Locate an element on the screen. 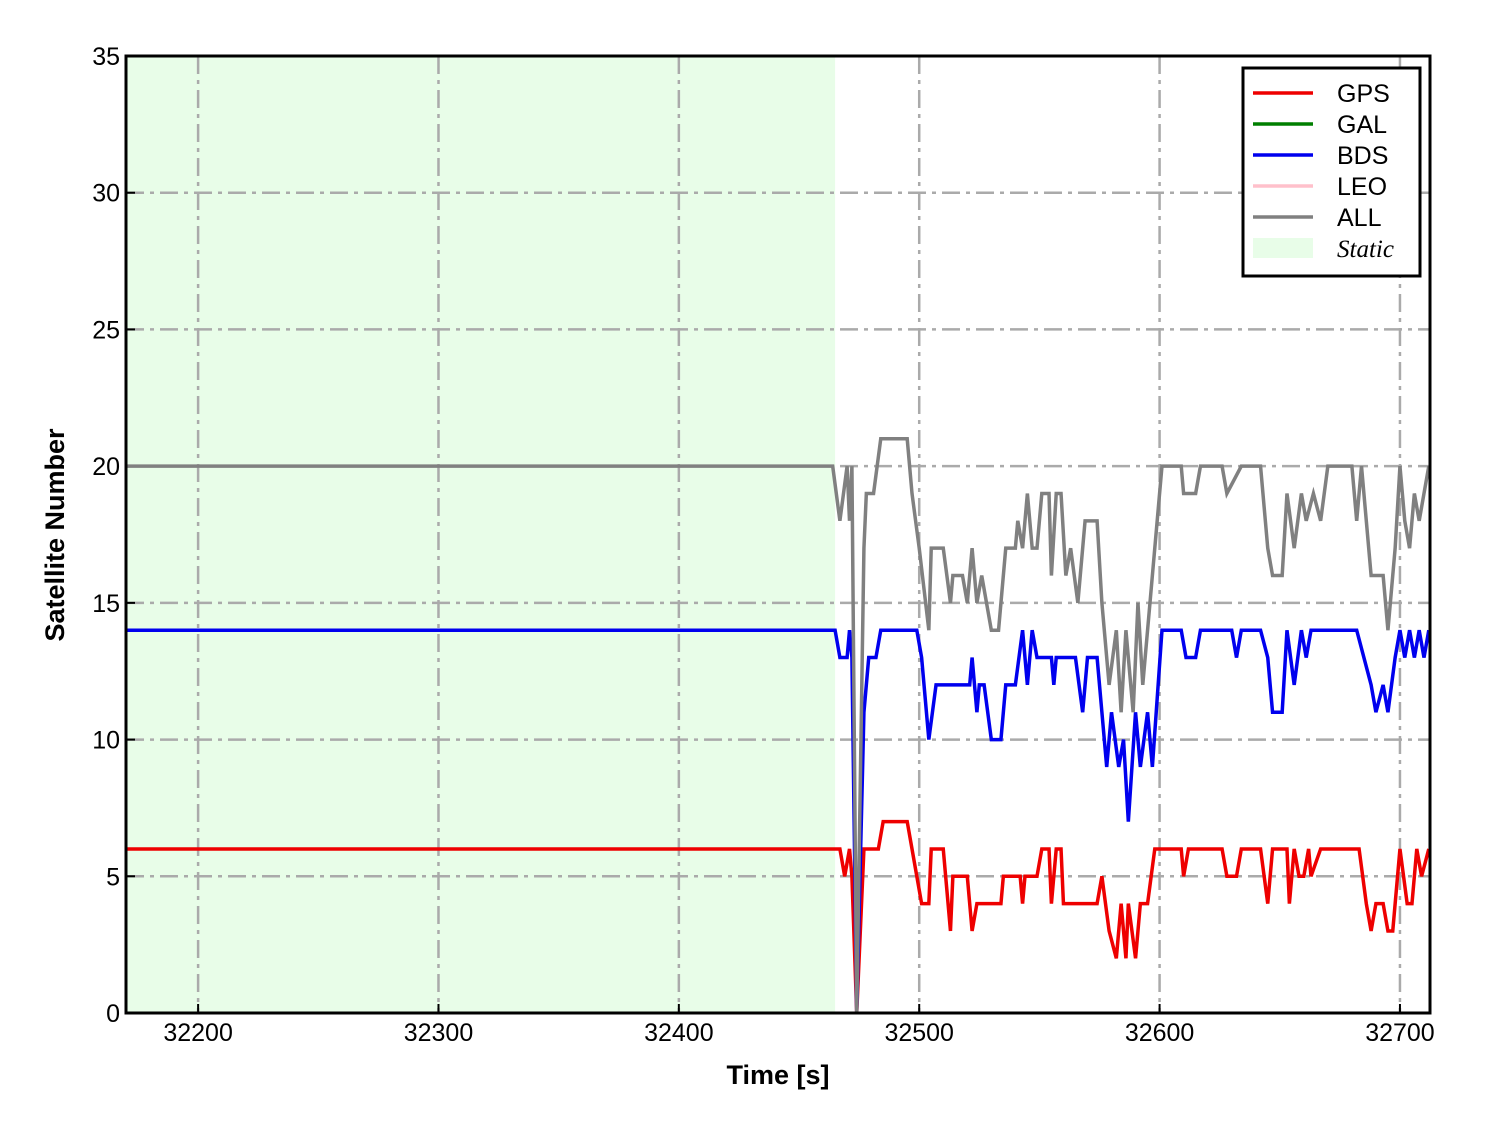 This screenshot has height=1138, width=1488. legend-label: GAL is located at coordinates (1362, 125).